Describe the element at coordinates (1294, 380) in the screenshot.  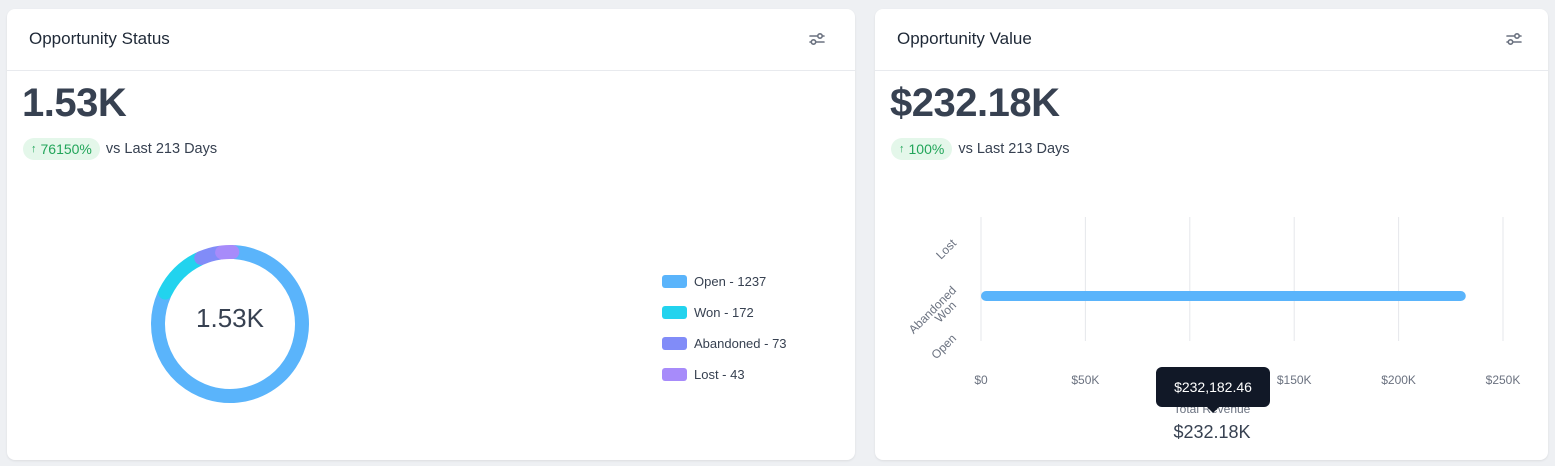
I see `x-tick-label: $150K` at that location.